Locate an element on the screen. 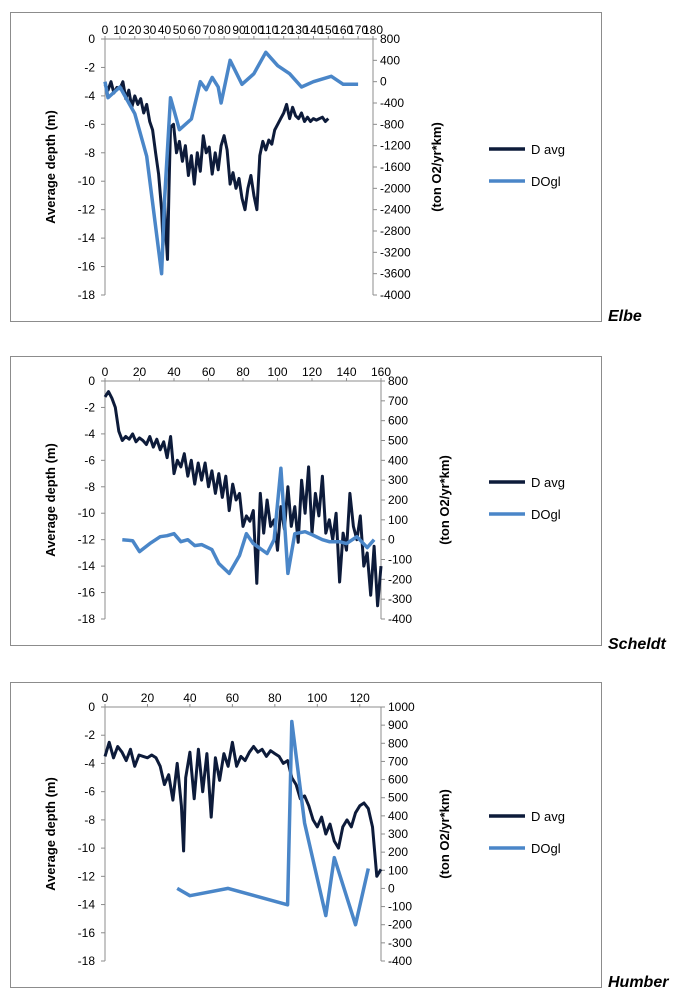 The image size is (698, 1002). x-tick-label: 30 is located at coordinates (150, 30).